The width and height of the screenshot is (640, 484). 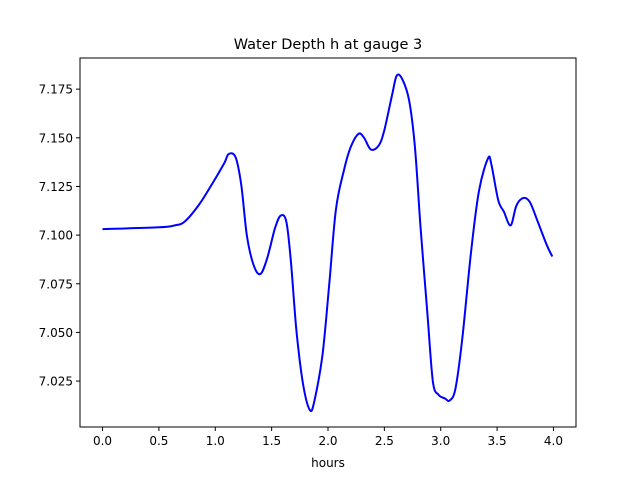 I want to click on chart-title: Water Depth h at gauge 3, so click(x=328, y=45).